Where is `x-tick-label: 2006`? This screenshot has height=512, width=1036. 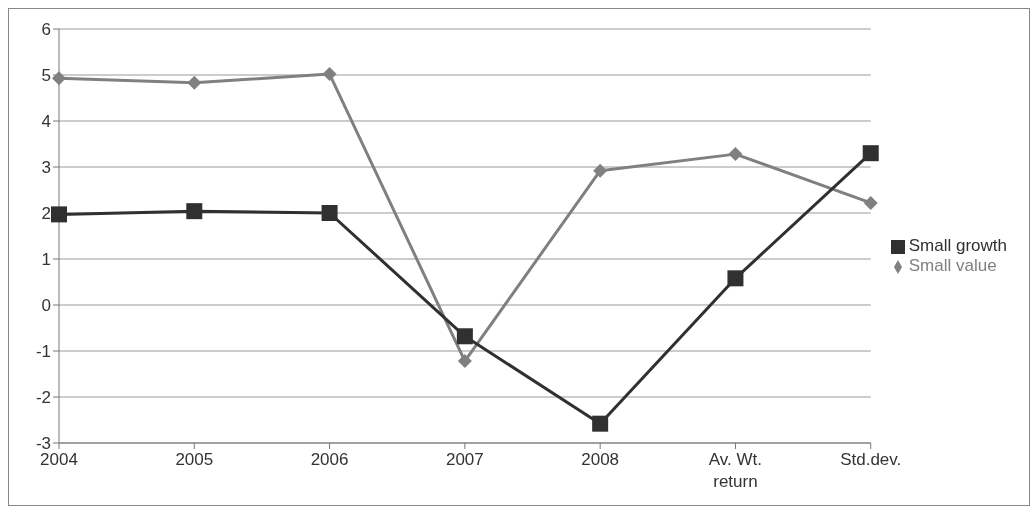
x-tick-label: 2006 is located at coordinates (329, 459).